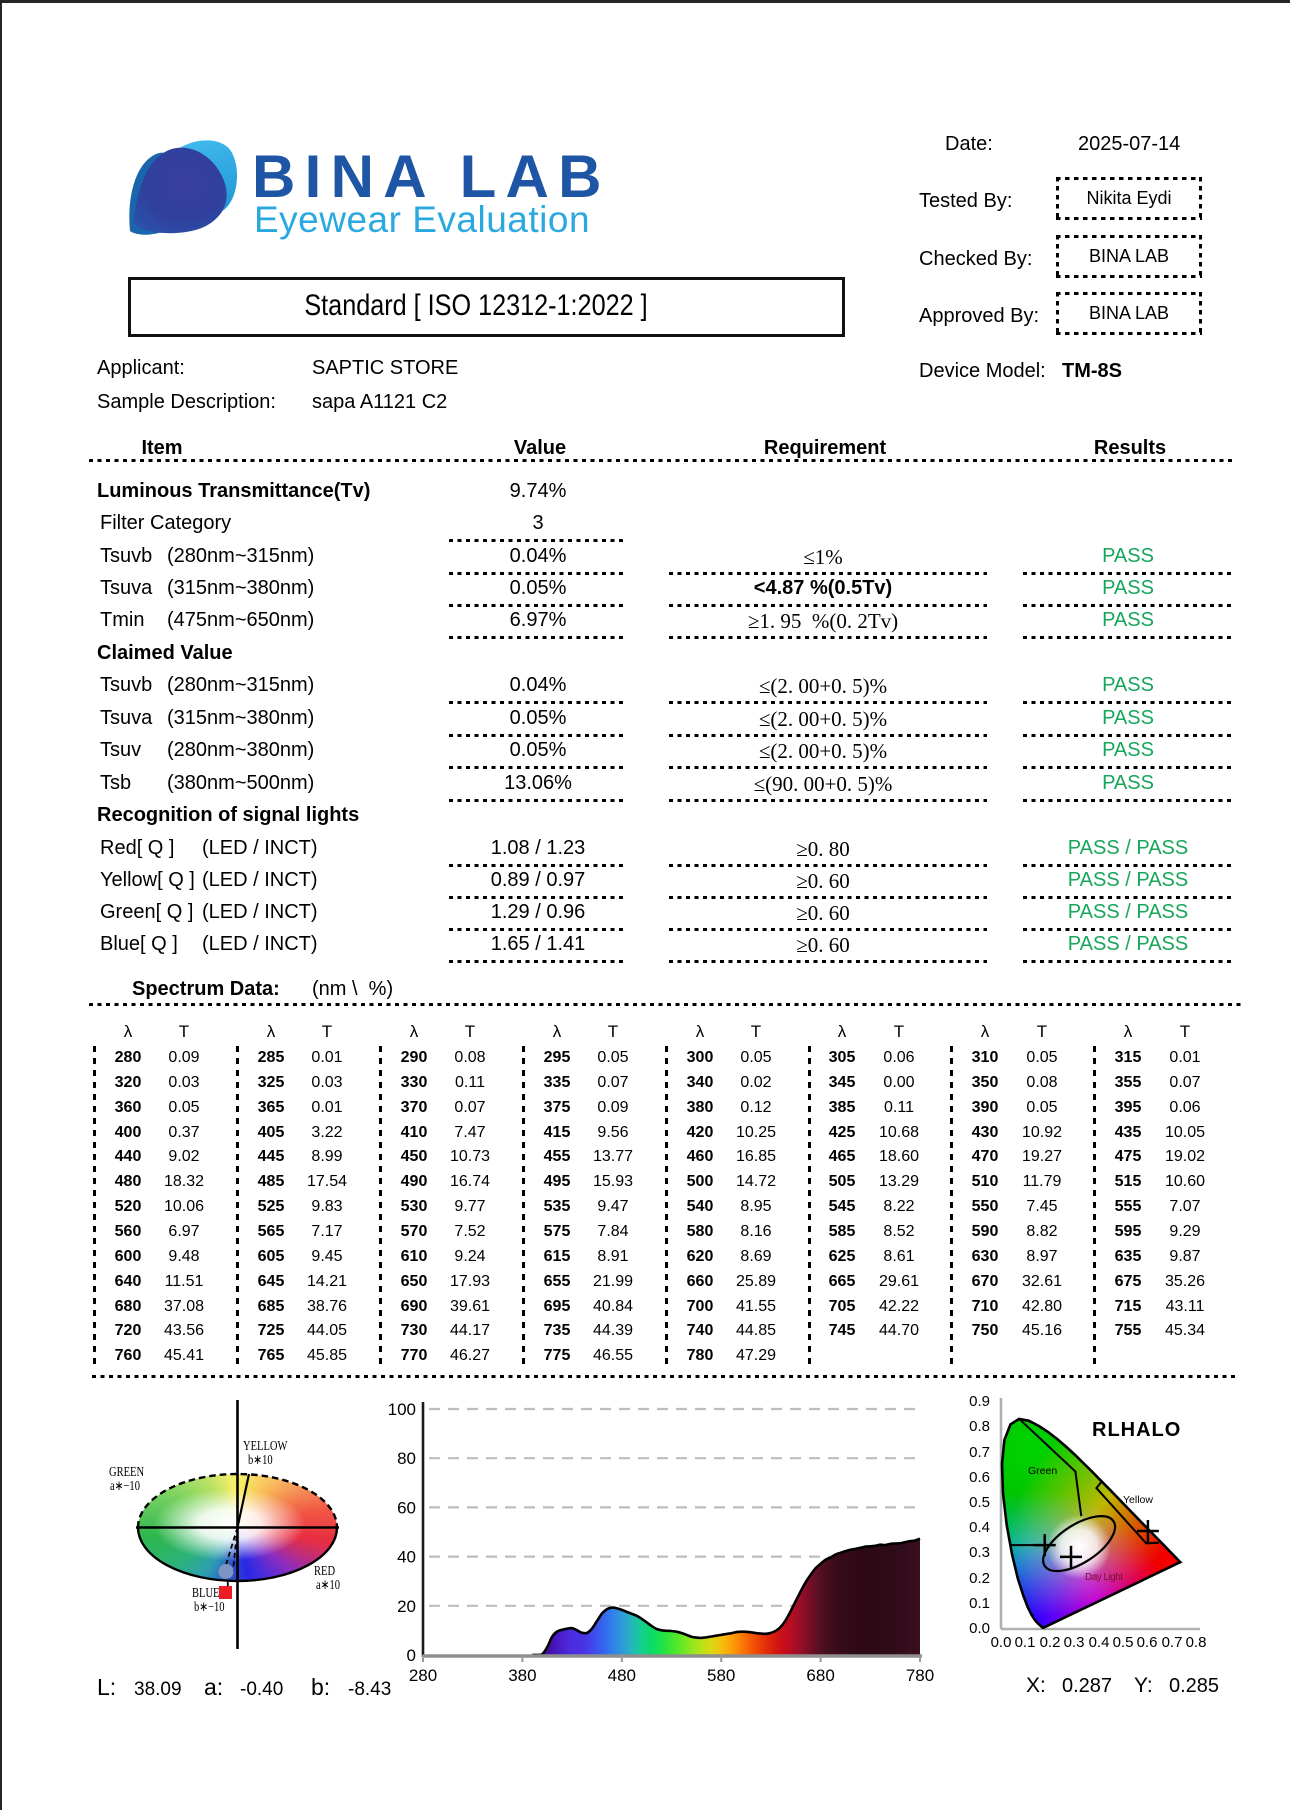  What do you see at coordinates (1138, 1500) in the screenshot?
I see `svg-text: Yellow` at bounding box center [1138, 1500].